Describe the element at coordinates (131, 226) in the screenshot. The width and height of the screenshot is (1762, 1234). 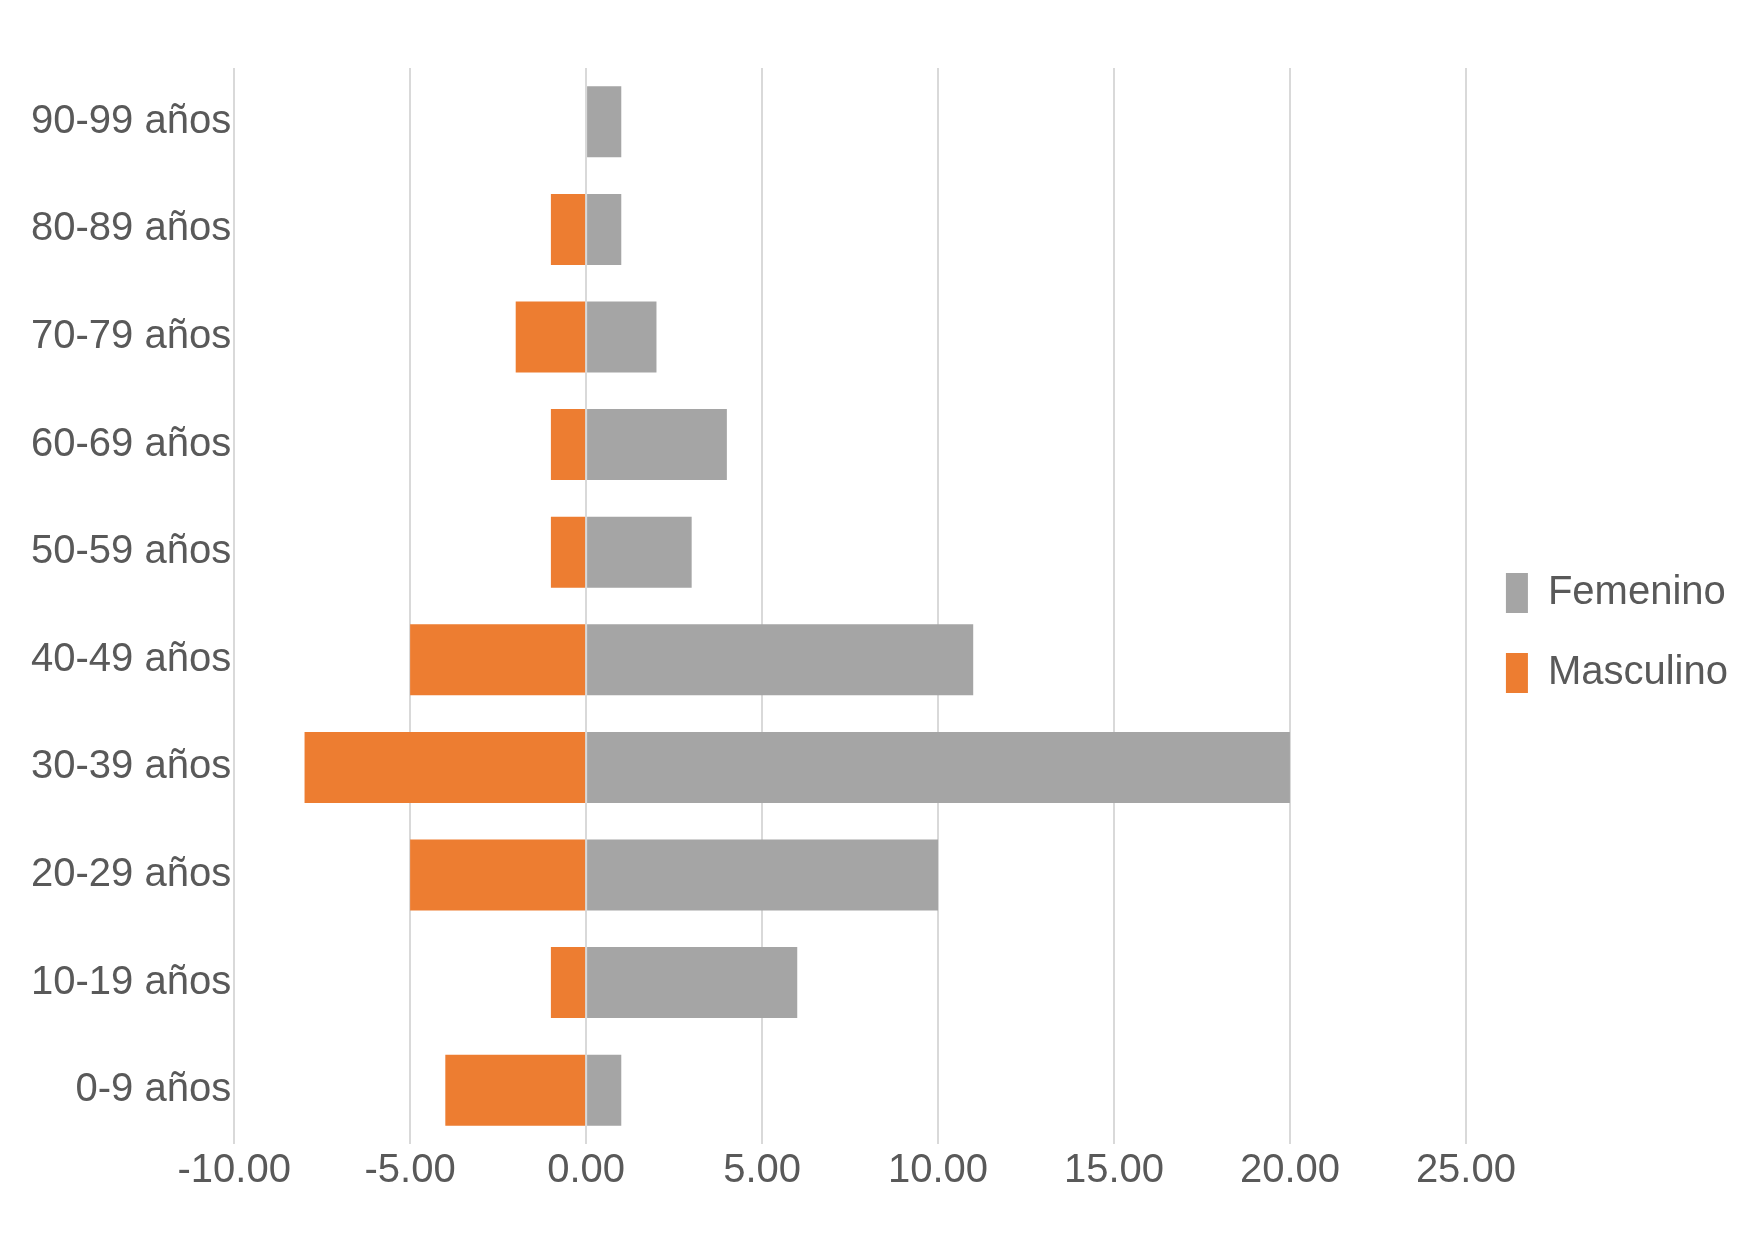
I see `y-tick-label: 80-89 años` at that location.